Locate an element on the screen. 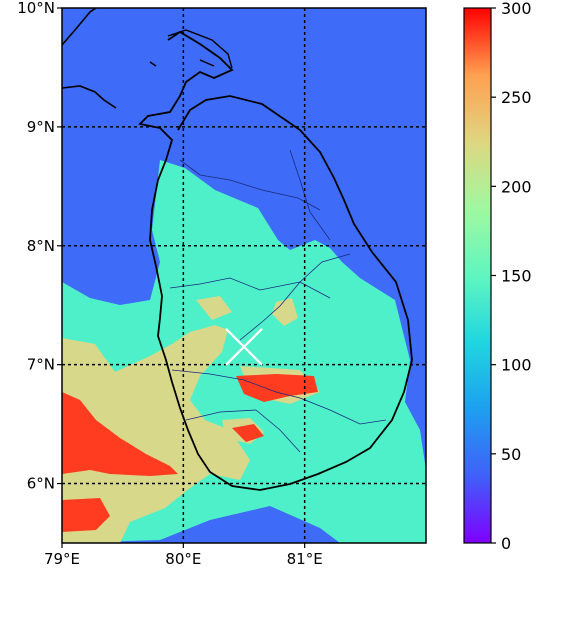 This screenshot has width=568, height=623. x-tick-label: 80°E is located at coordinates (183, 559).